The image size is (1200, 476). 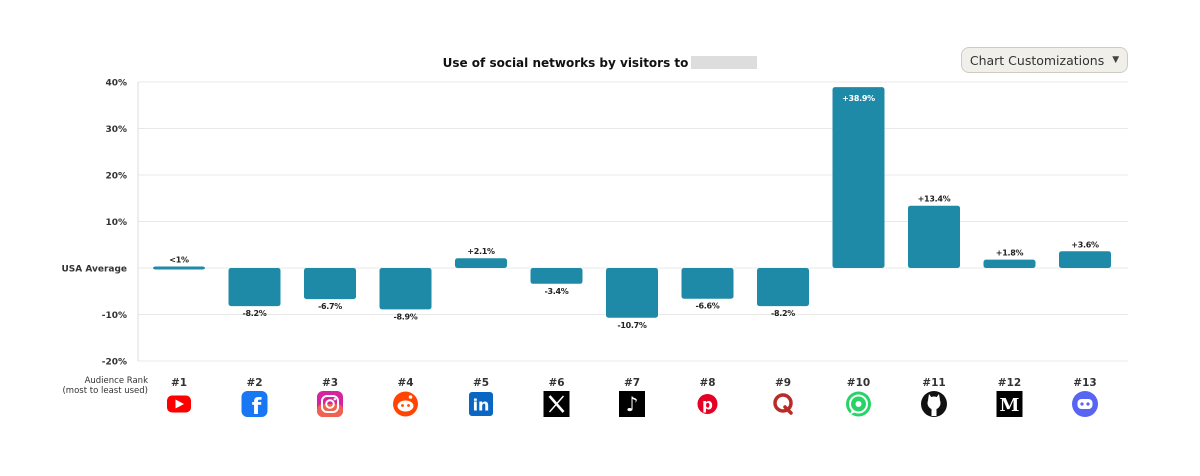 I want to click on data-label: +3.6%, so click(x=1085, y=244).